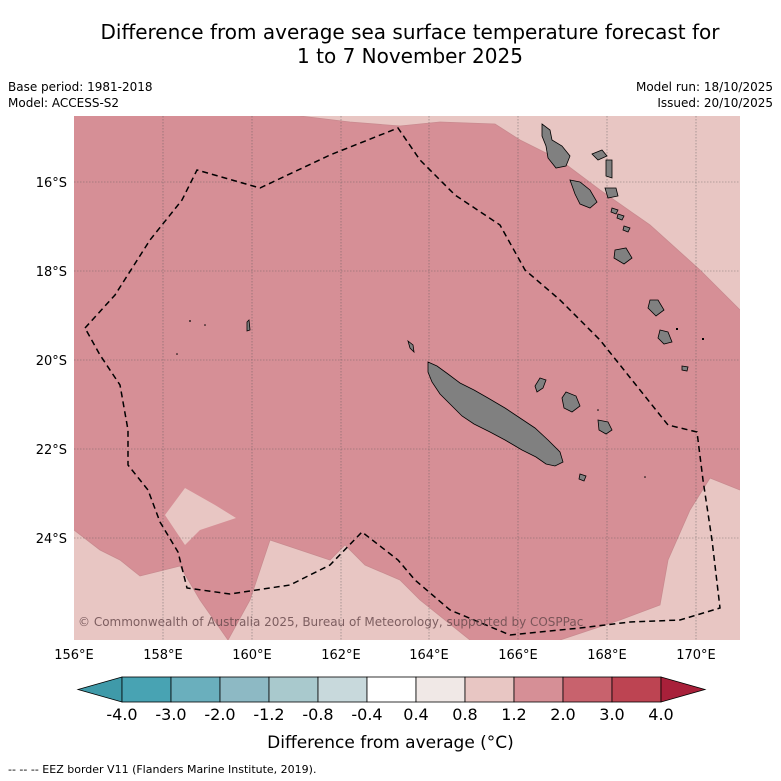 The width and height of the screenshot is (781, 781). I want to click on land-tanna, so click(665, 337).